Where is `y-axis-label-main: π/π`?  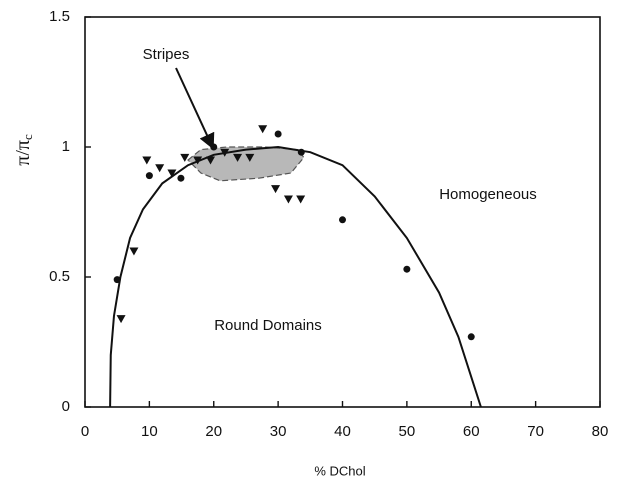
y-axis-label-main: π/π is located at coordinates (23, 153).